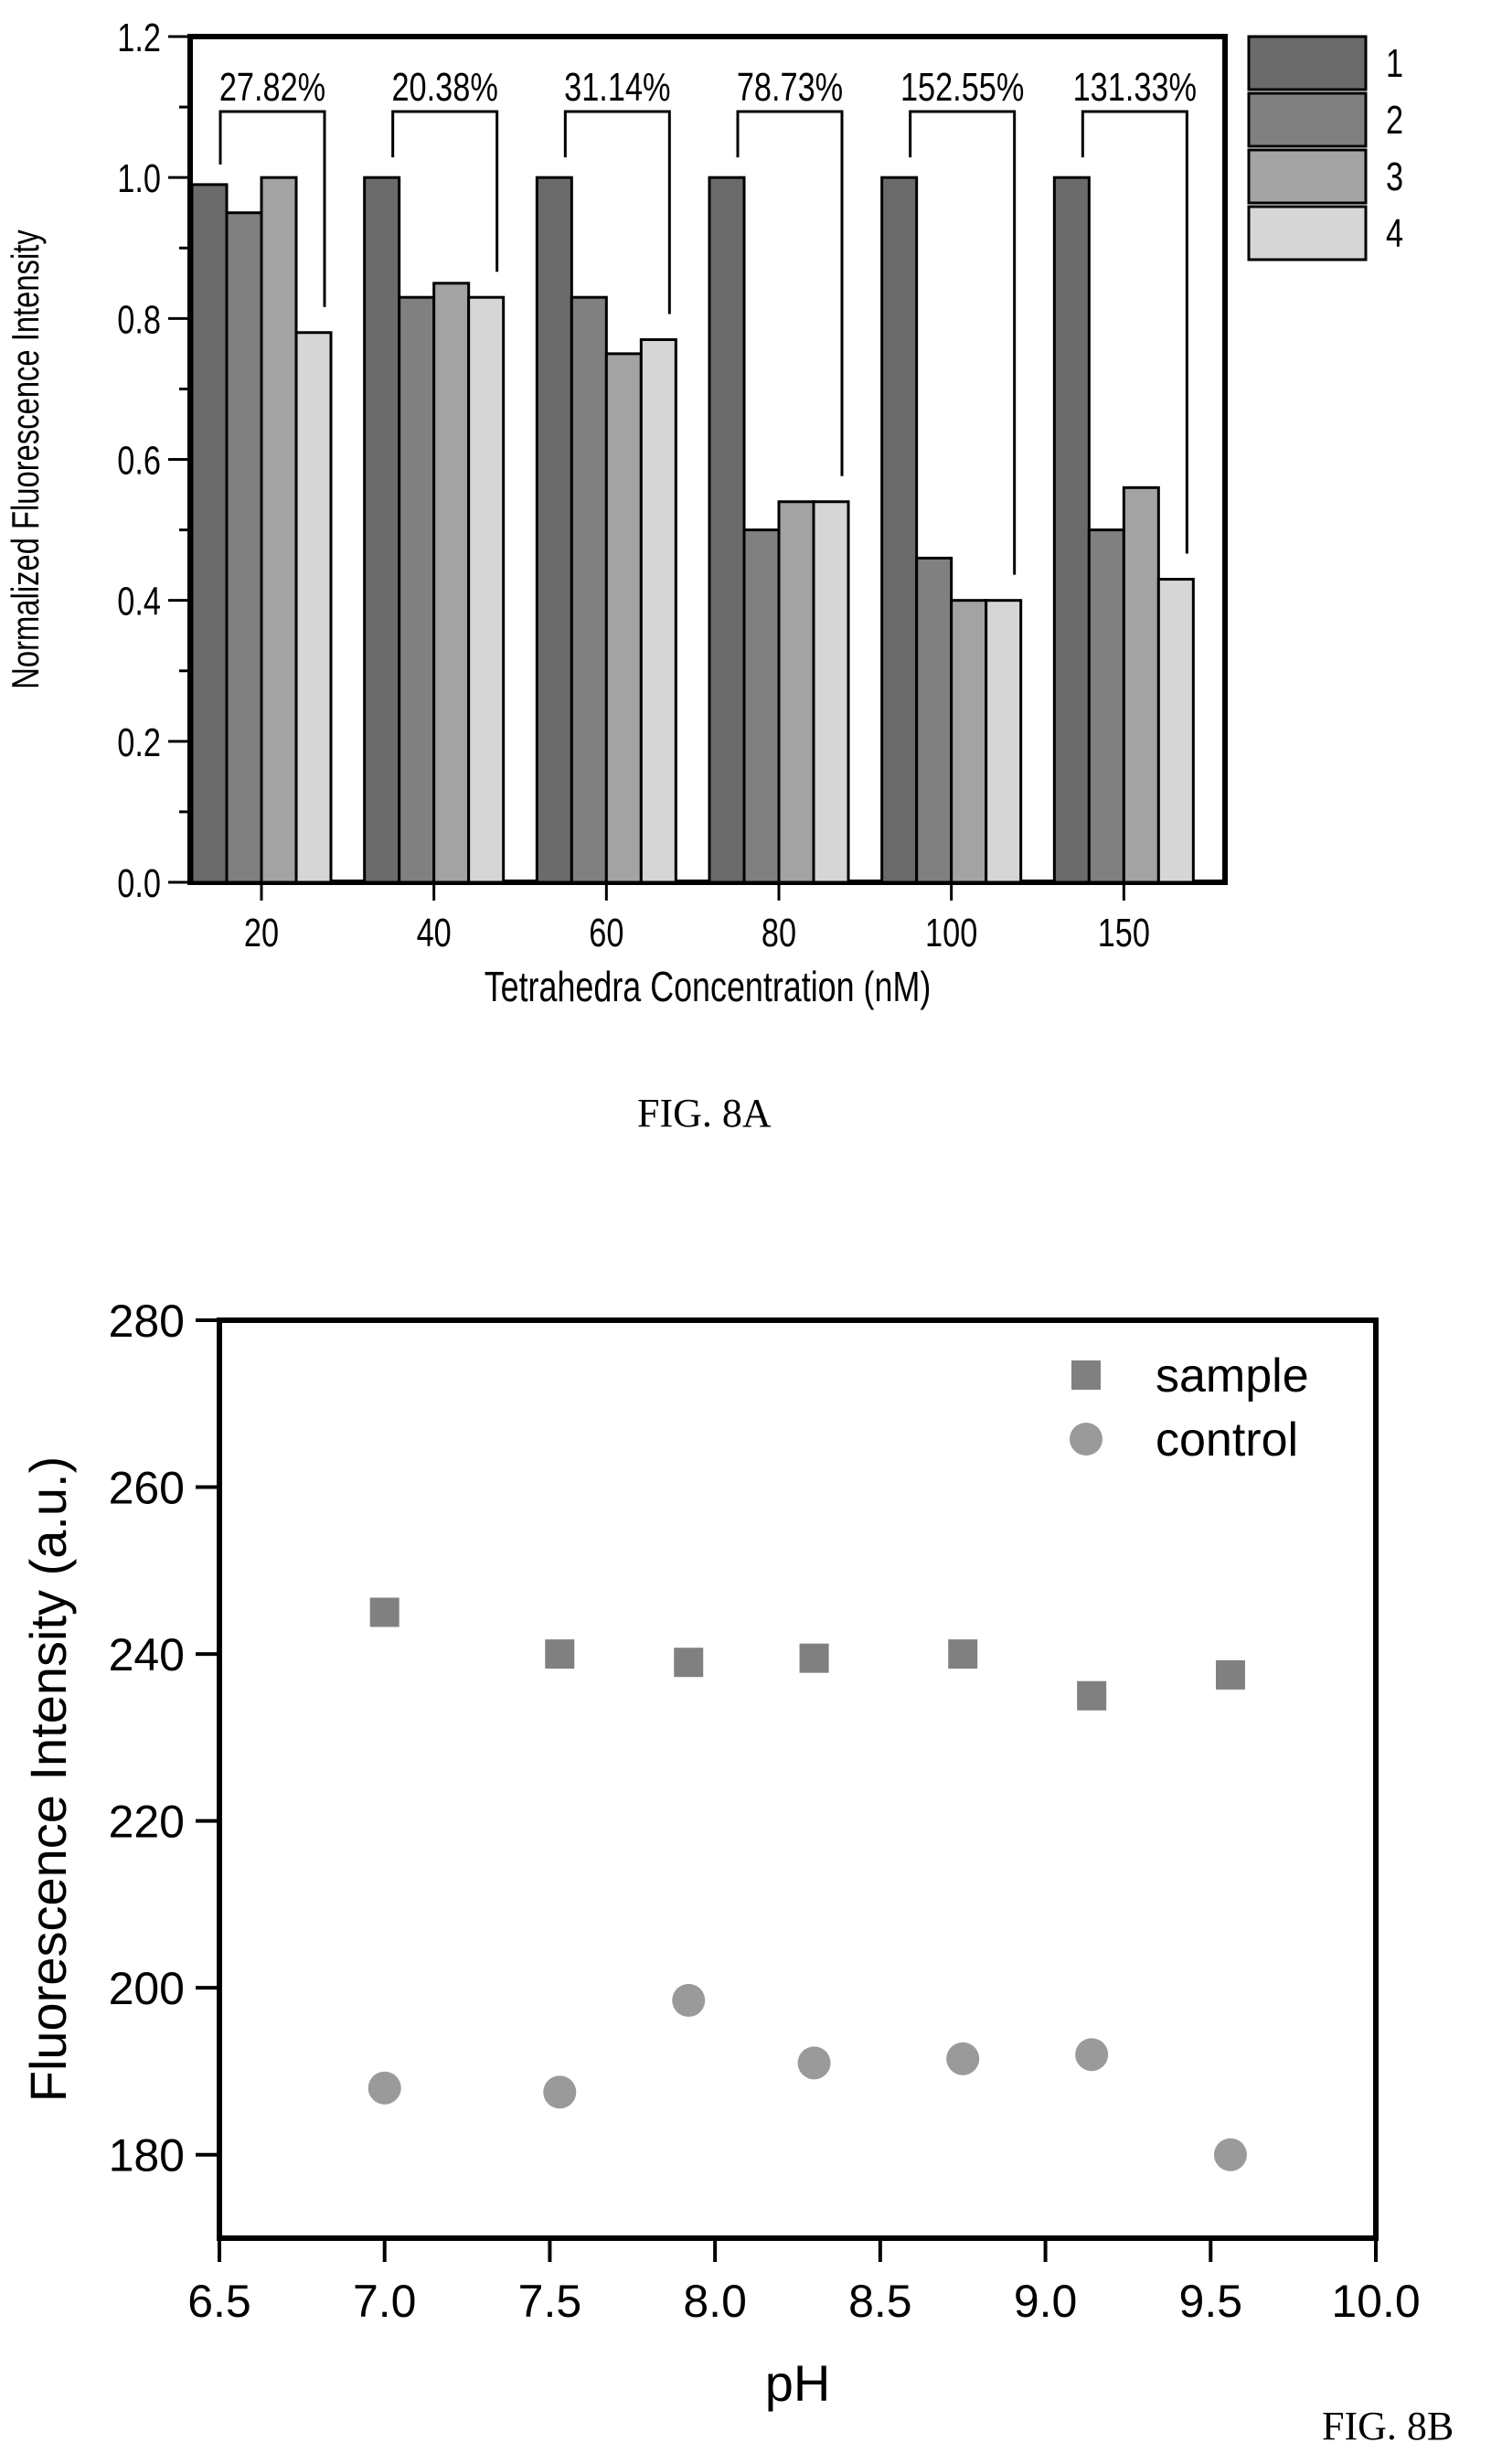  I want to click on x-tick-label: 9.0, so click(1046, 2301).